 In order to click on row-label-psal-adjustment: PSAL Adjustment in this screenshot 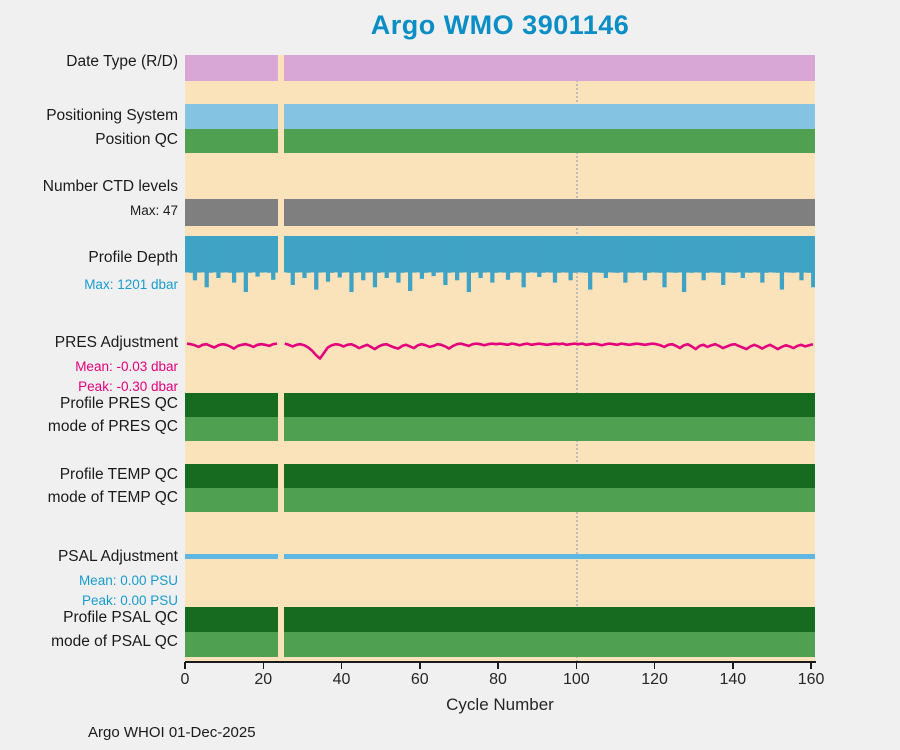, I will do `click(117, 556)`.